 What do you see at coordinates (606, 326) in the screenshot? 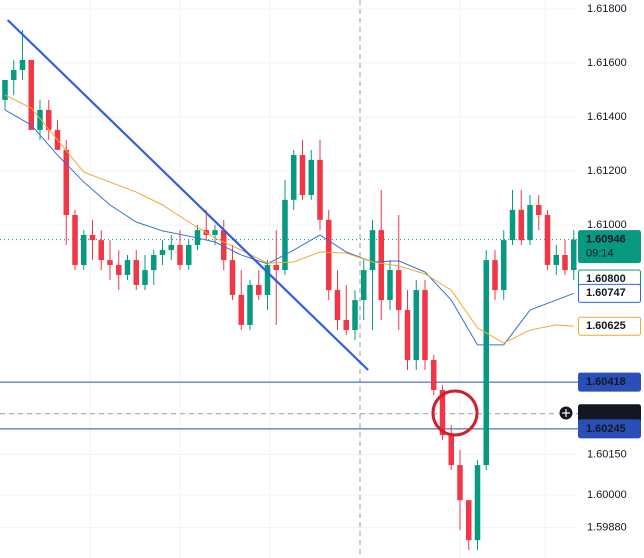
I see `price-label: 1.60625` at bounding box center [606, 326].